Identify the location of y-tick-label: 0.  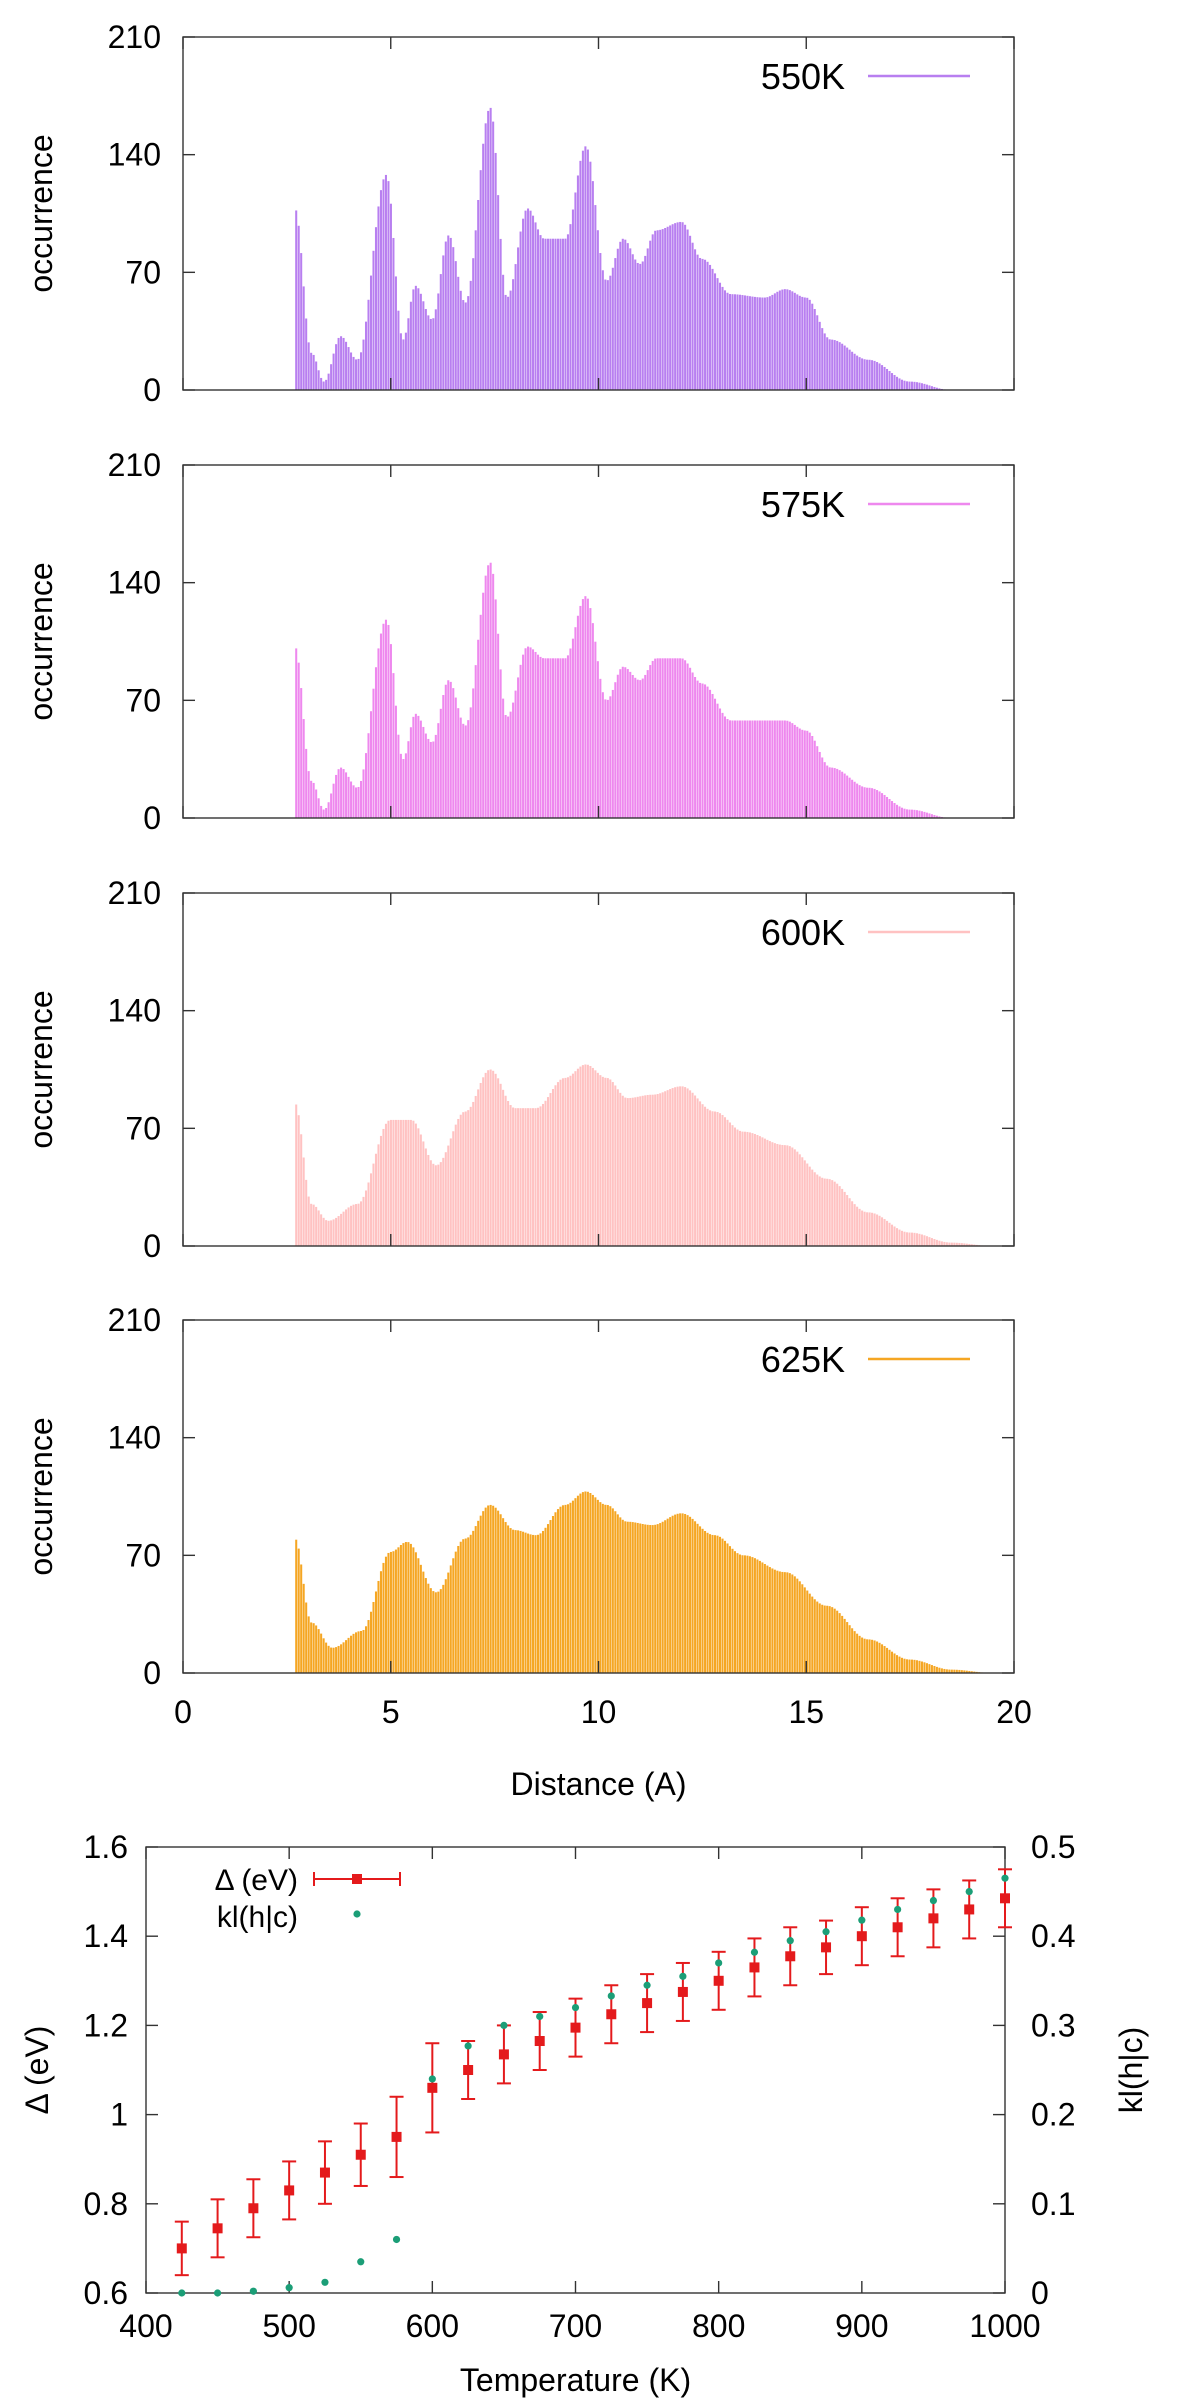
(152, 1246).